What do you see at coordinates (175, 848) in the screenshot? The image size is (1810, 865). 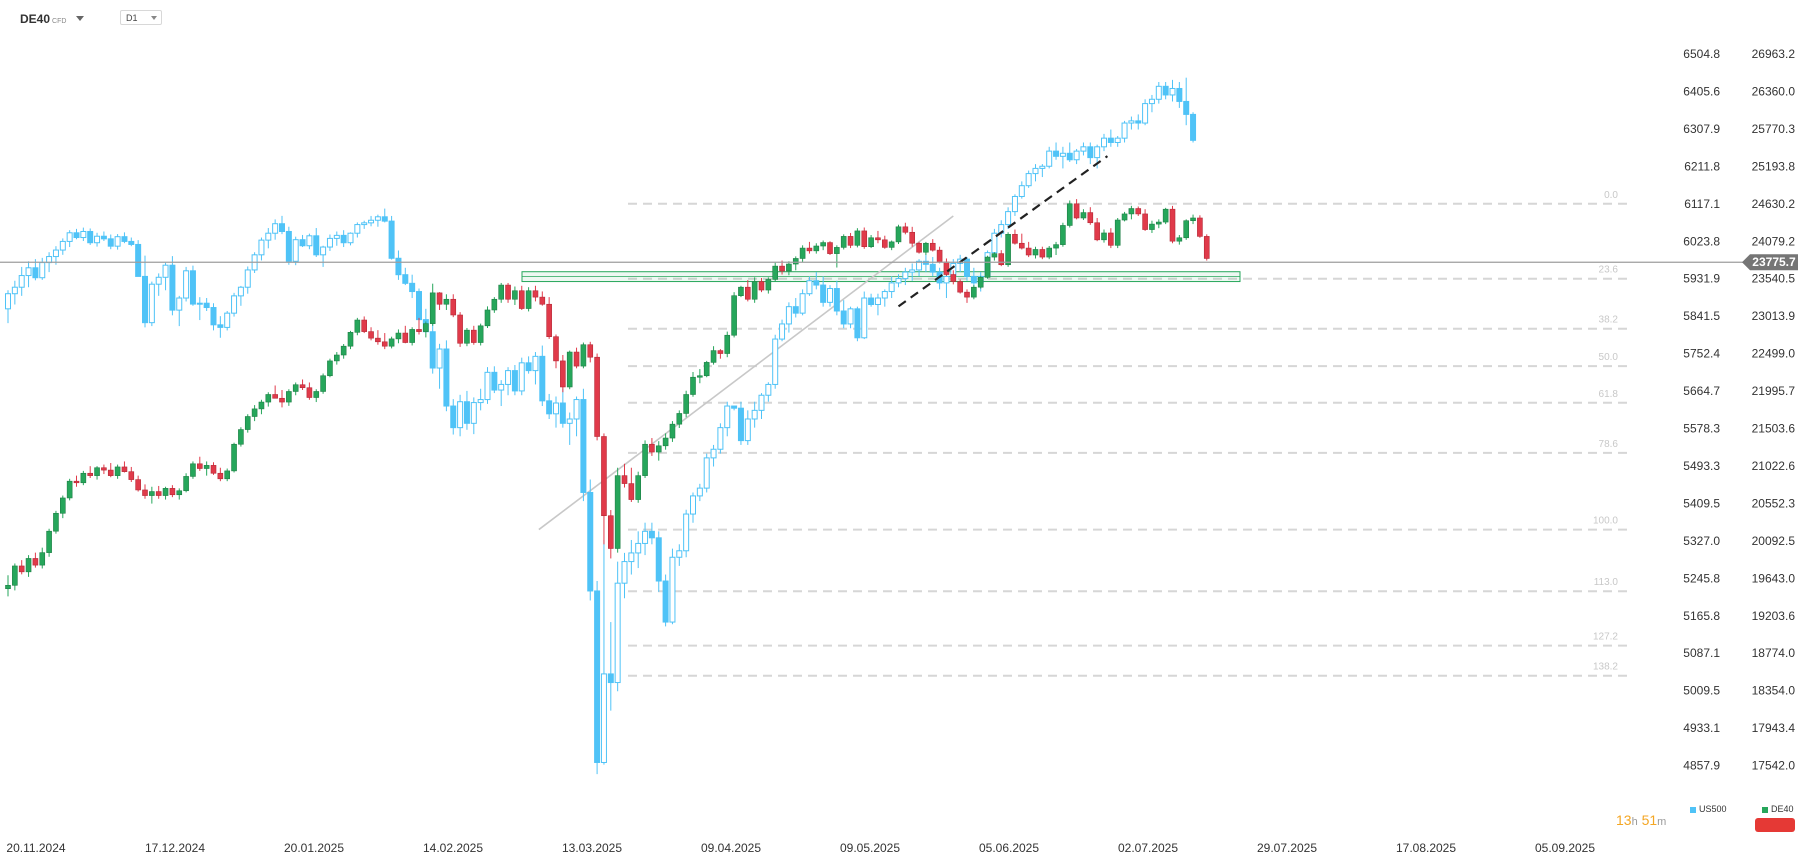 I see `x-axis-label: 17.12.2024` at bounding box center [175, 848].